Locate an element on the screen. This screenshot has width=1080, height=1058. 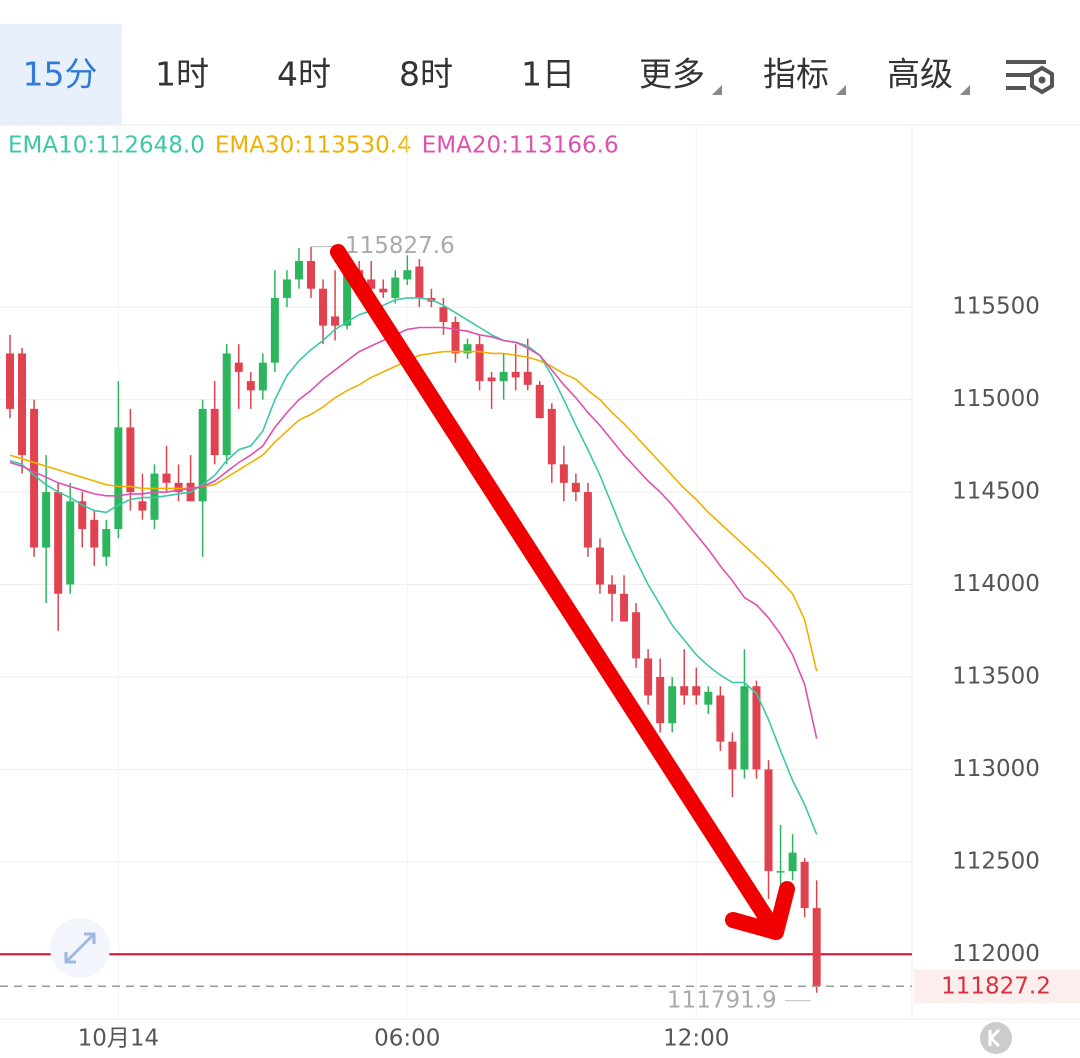
tab: 4时 is located at coordinates (304, 74).